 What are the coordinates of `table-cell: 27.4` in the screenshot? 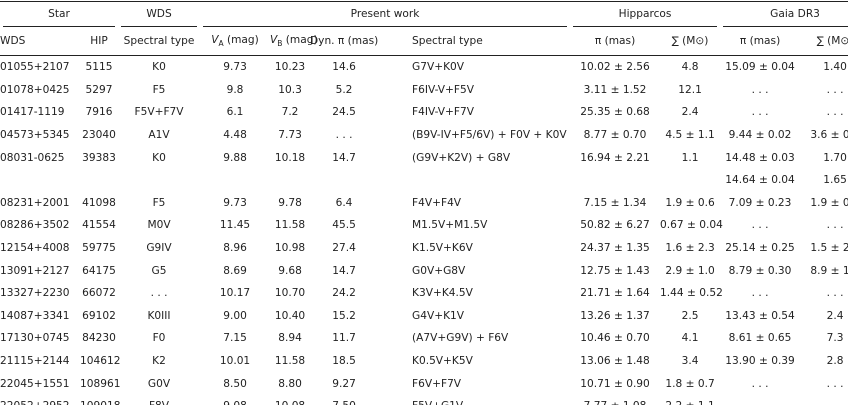 It's located at (344, 248).